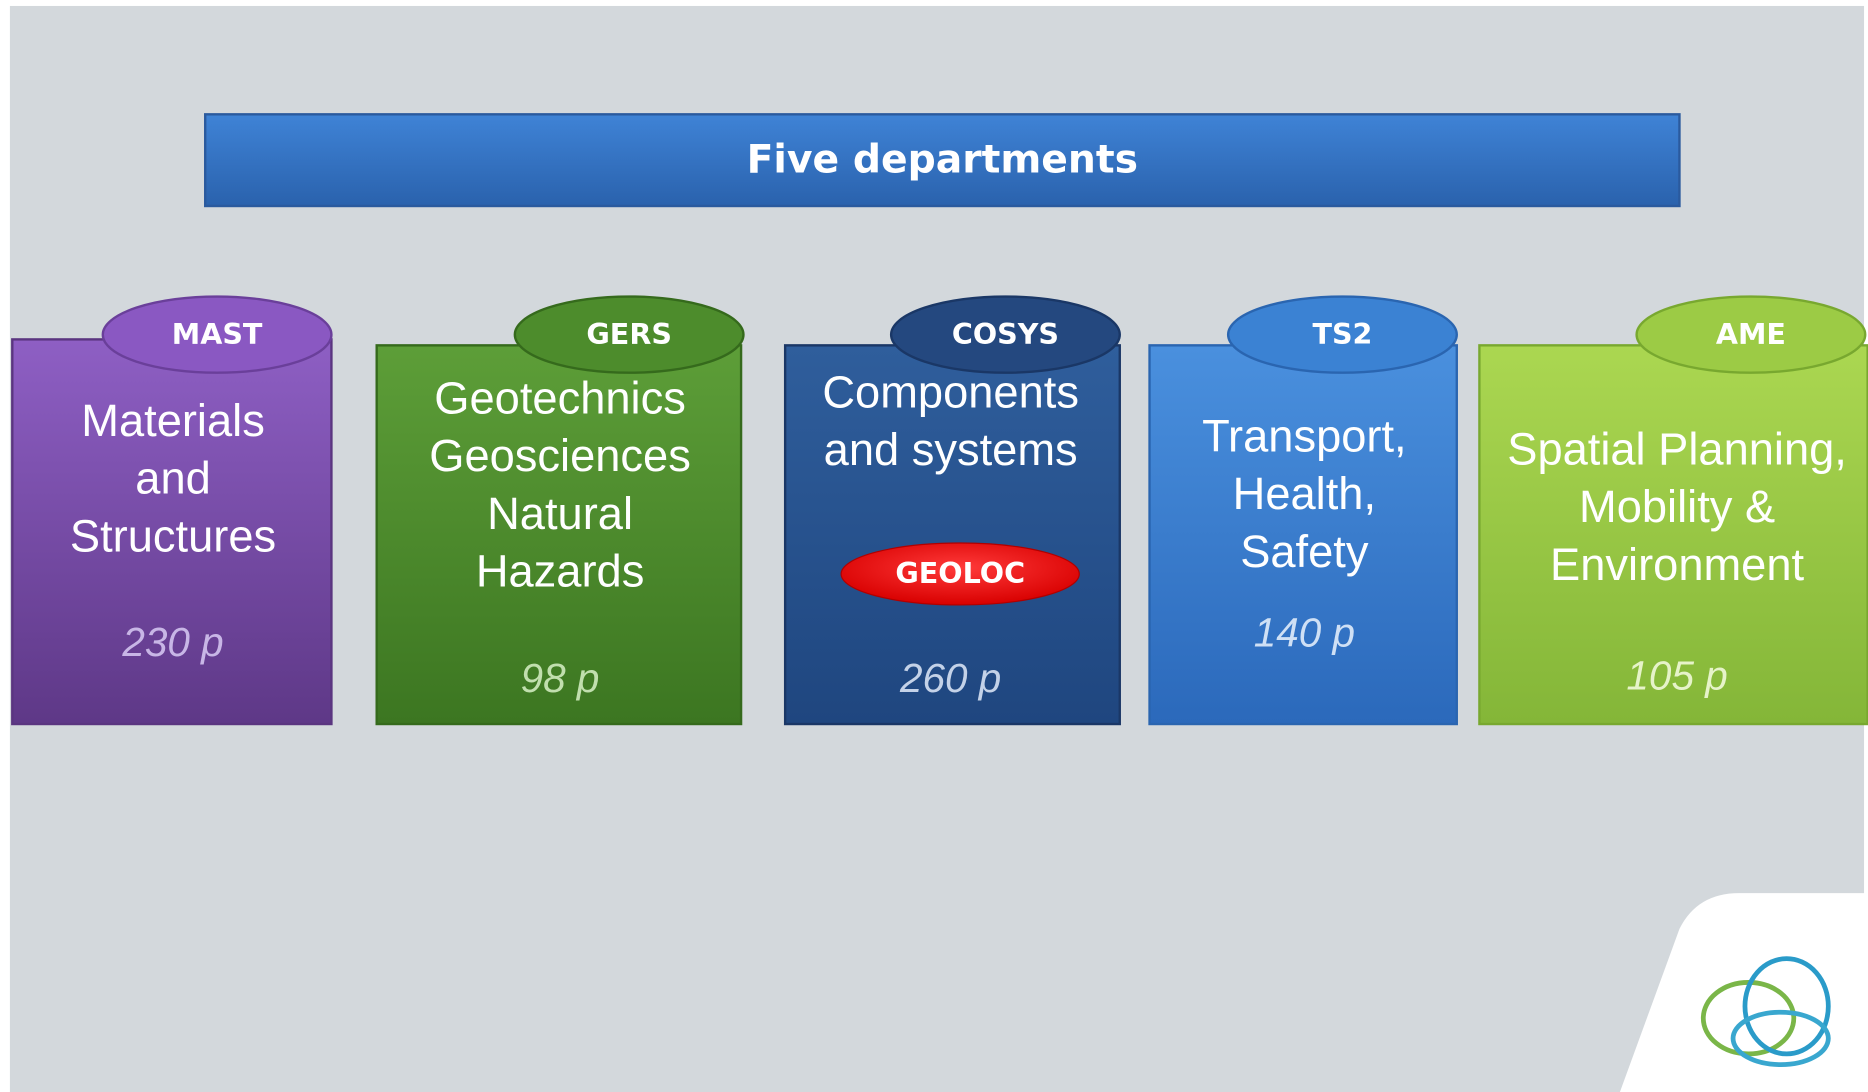 Image resolution: width=1868 pixels, height=1092 pixels. I want to click on department-acronym: TS2, so click(1342, 334).